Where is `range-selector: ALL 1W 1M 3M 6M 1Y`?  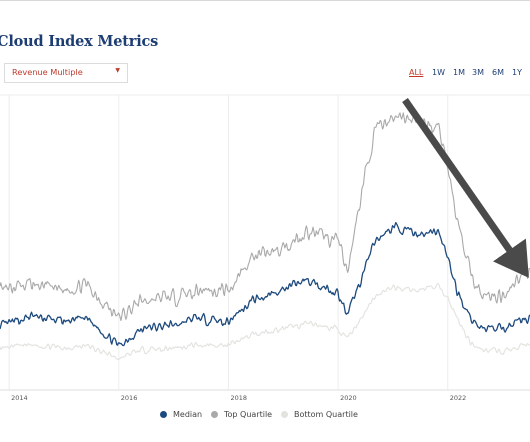 range-selector: ALL 1W 1M 3M 6M 1Y is located at coordinates (265, 75).